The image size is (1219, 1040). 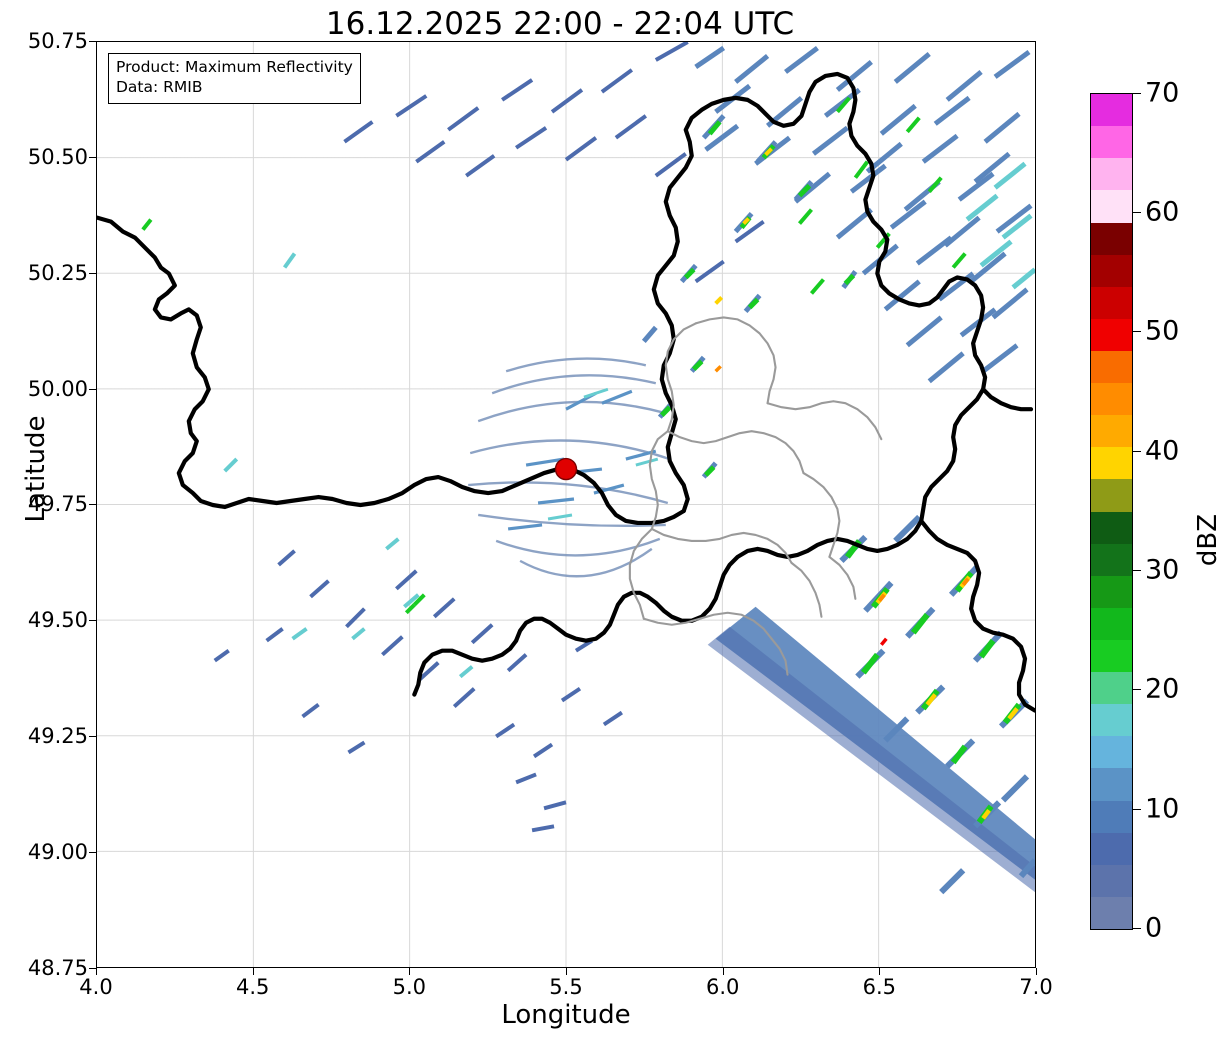 What do you see at coordinates (722, 987) in the screenshot?
I see `xtick-label: 6.0` at bounding box center [722, 987].